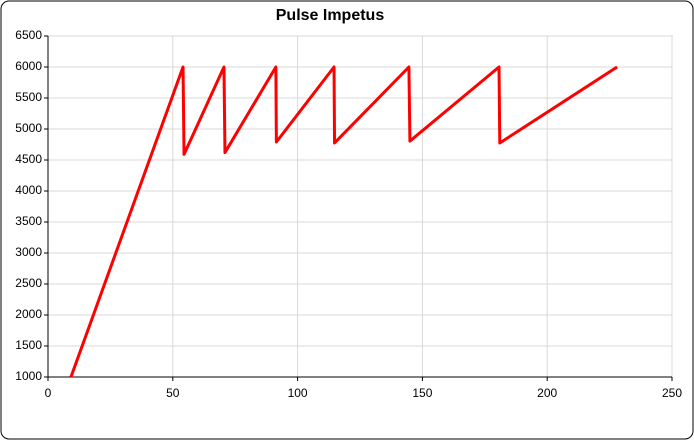 Image resolution: width=694 pixels, height=440 pixels. What do you see at coordinates (28, 283) in the screenshot?
I see `y-tick-label: 2500` at bounding box center [28, 283].